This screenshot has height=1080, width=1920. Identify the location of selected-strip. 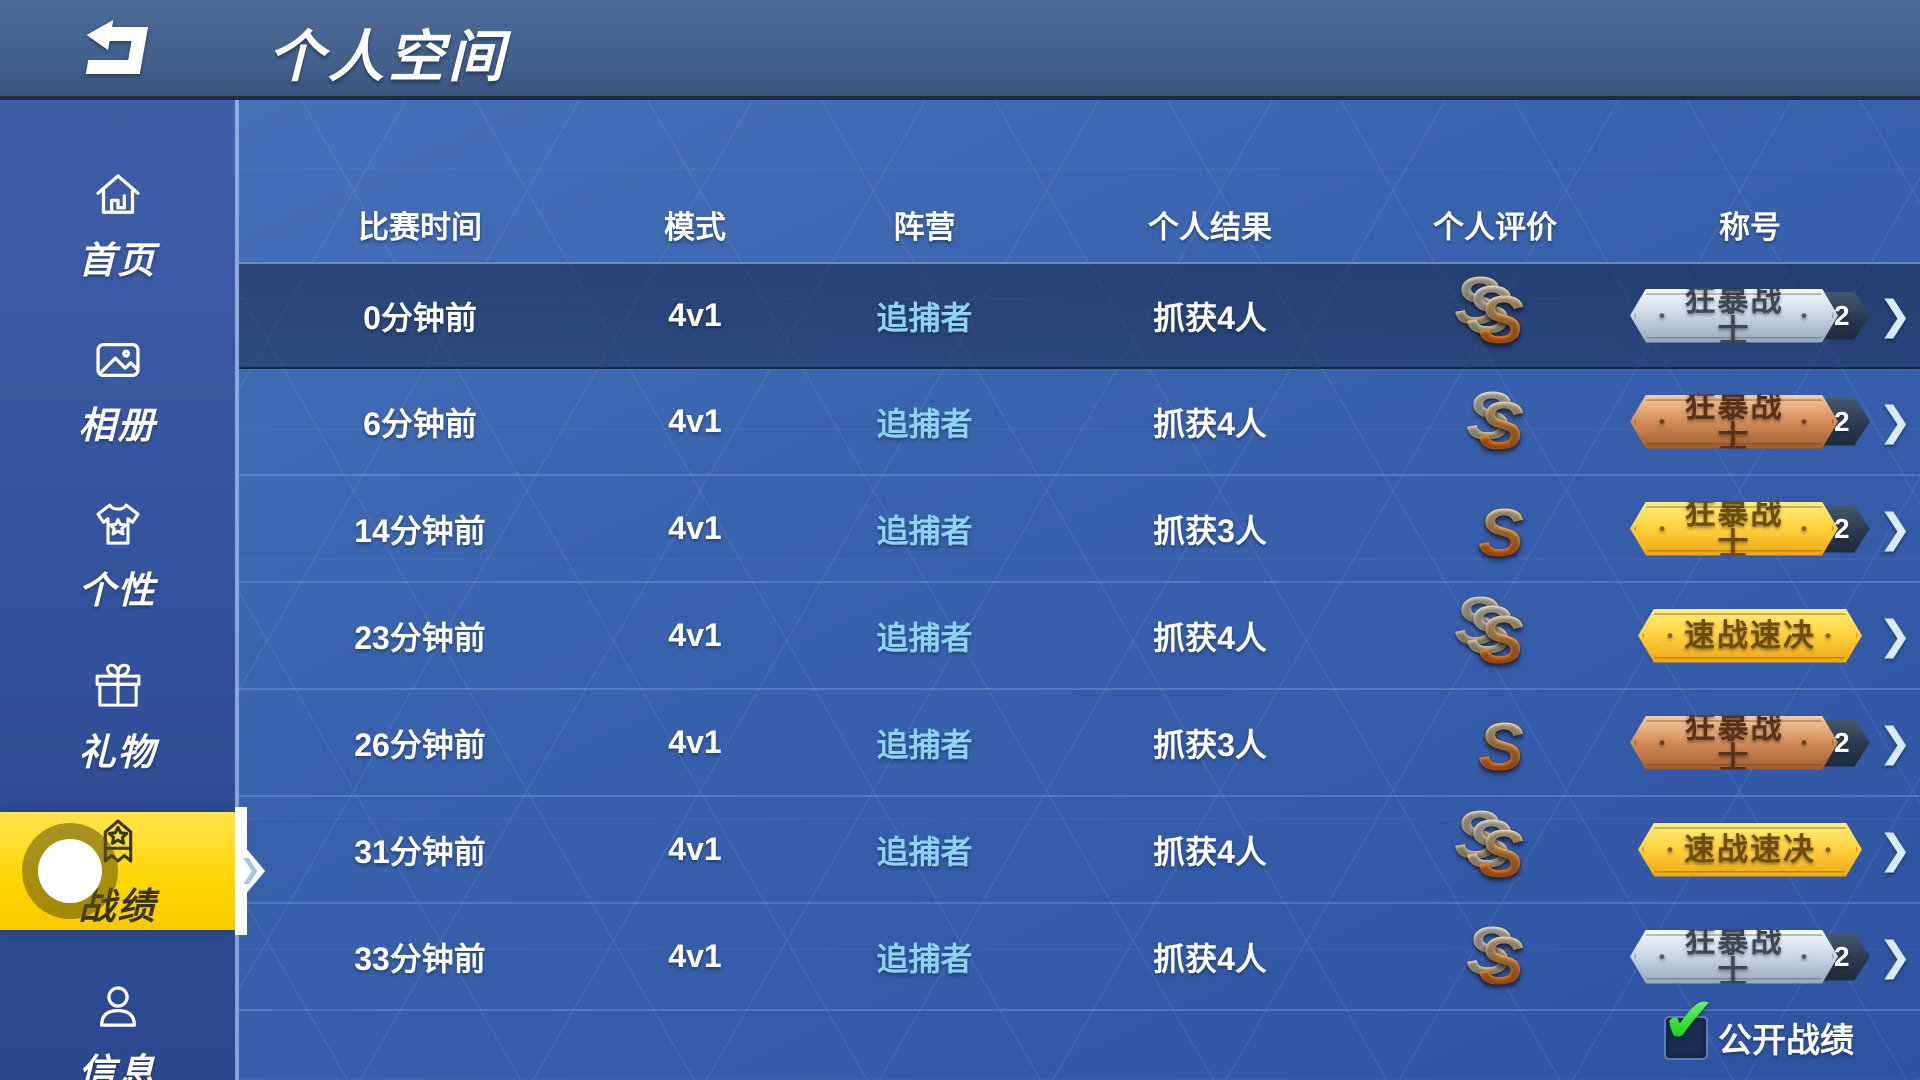
(241, 871).